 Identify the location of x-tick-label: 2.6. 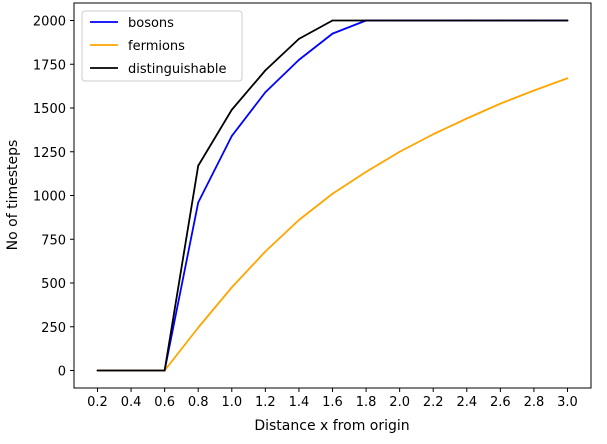
(500, 402).